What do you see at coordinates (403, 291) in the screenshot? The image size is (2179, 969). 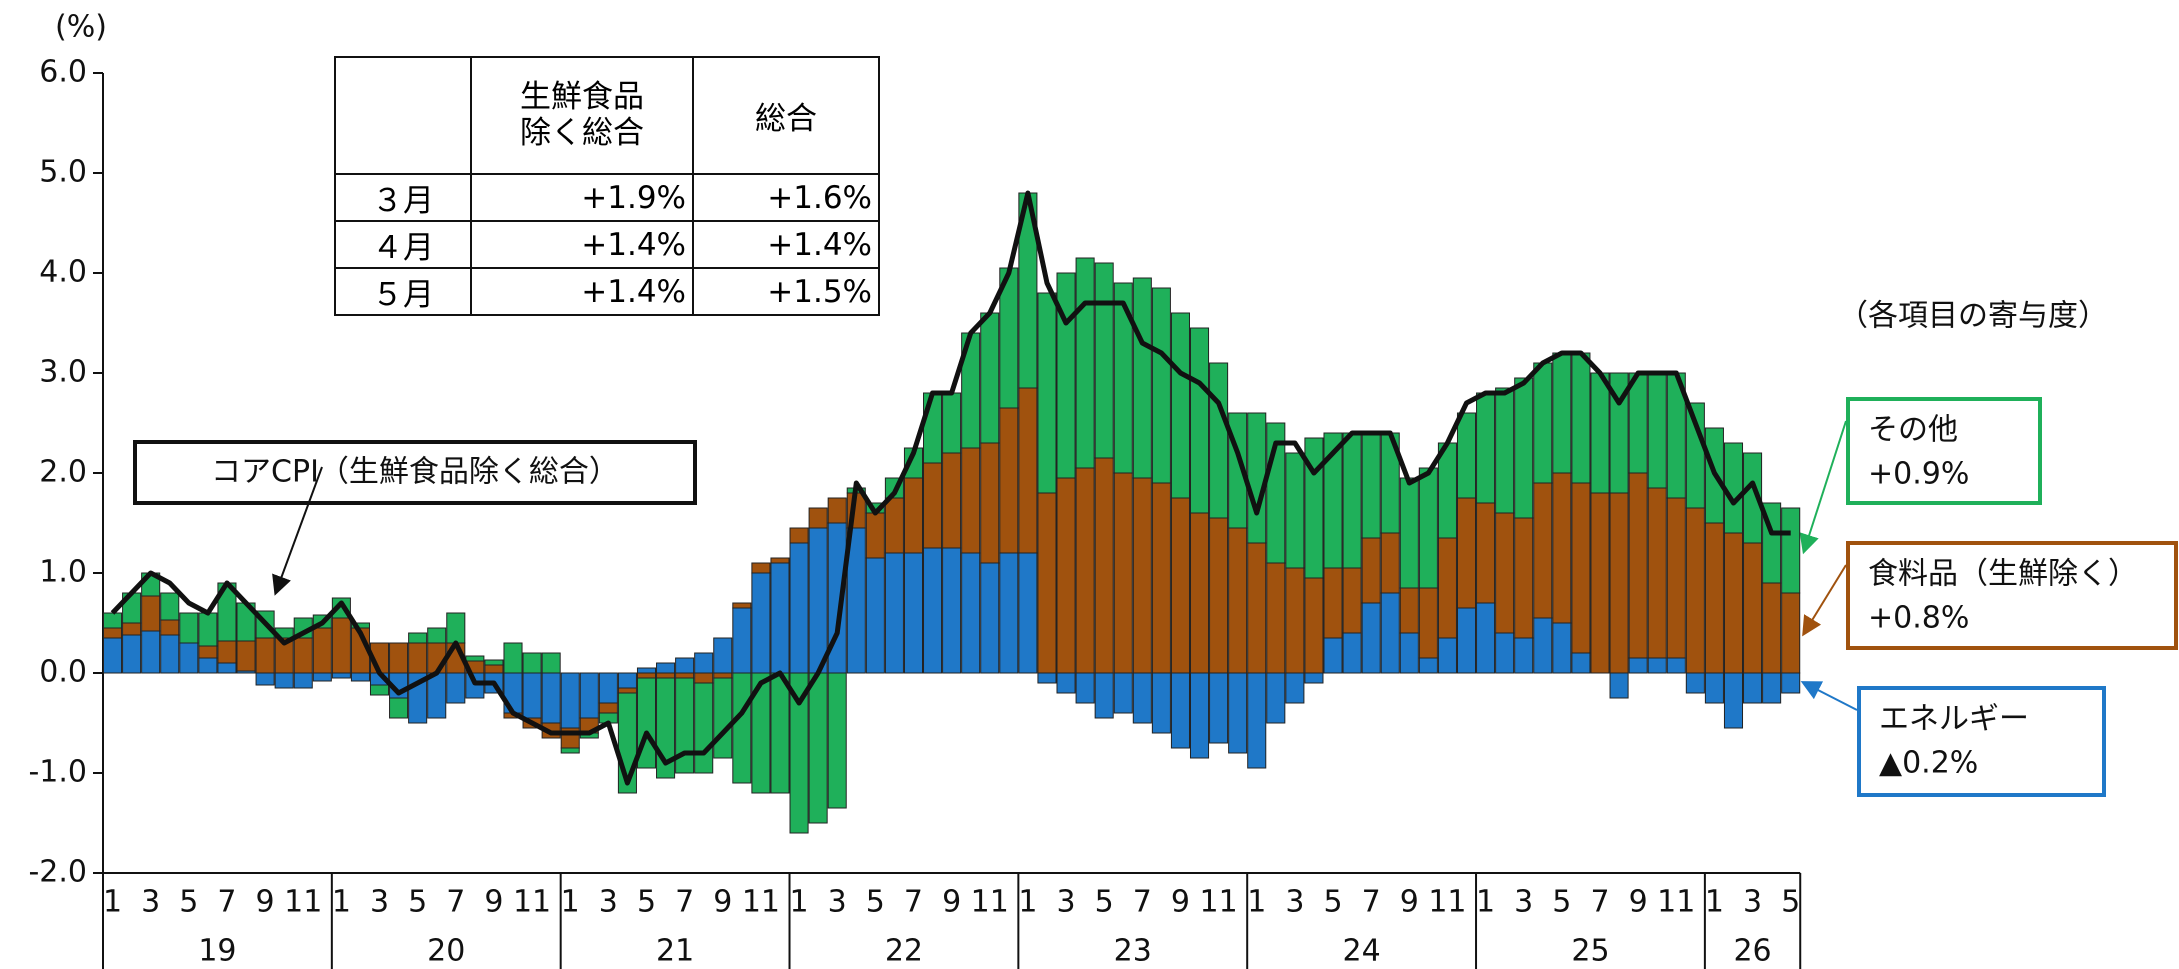 I see `table-cell: ５月` at bounding box center [403, 291].